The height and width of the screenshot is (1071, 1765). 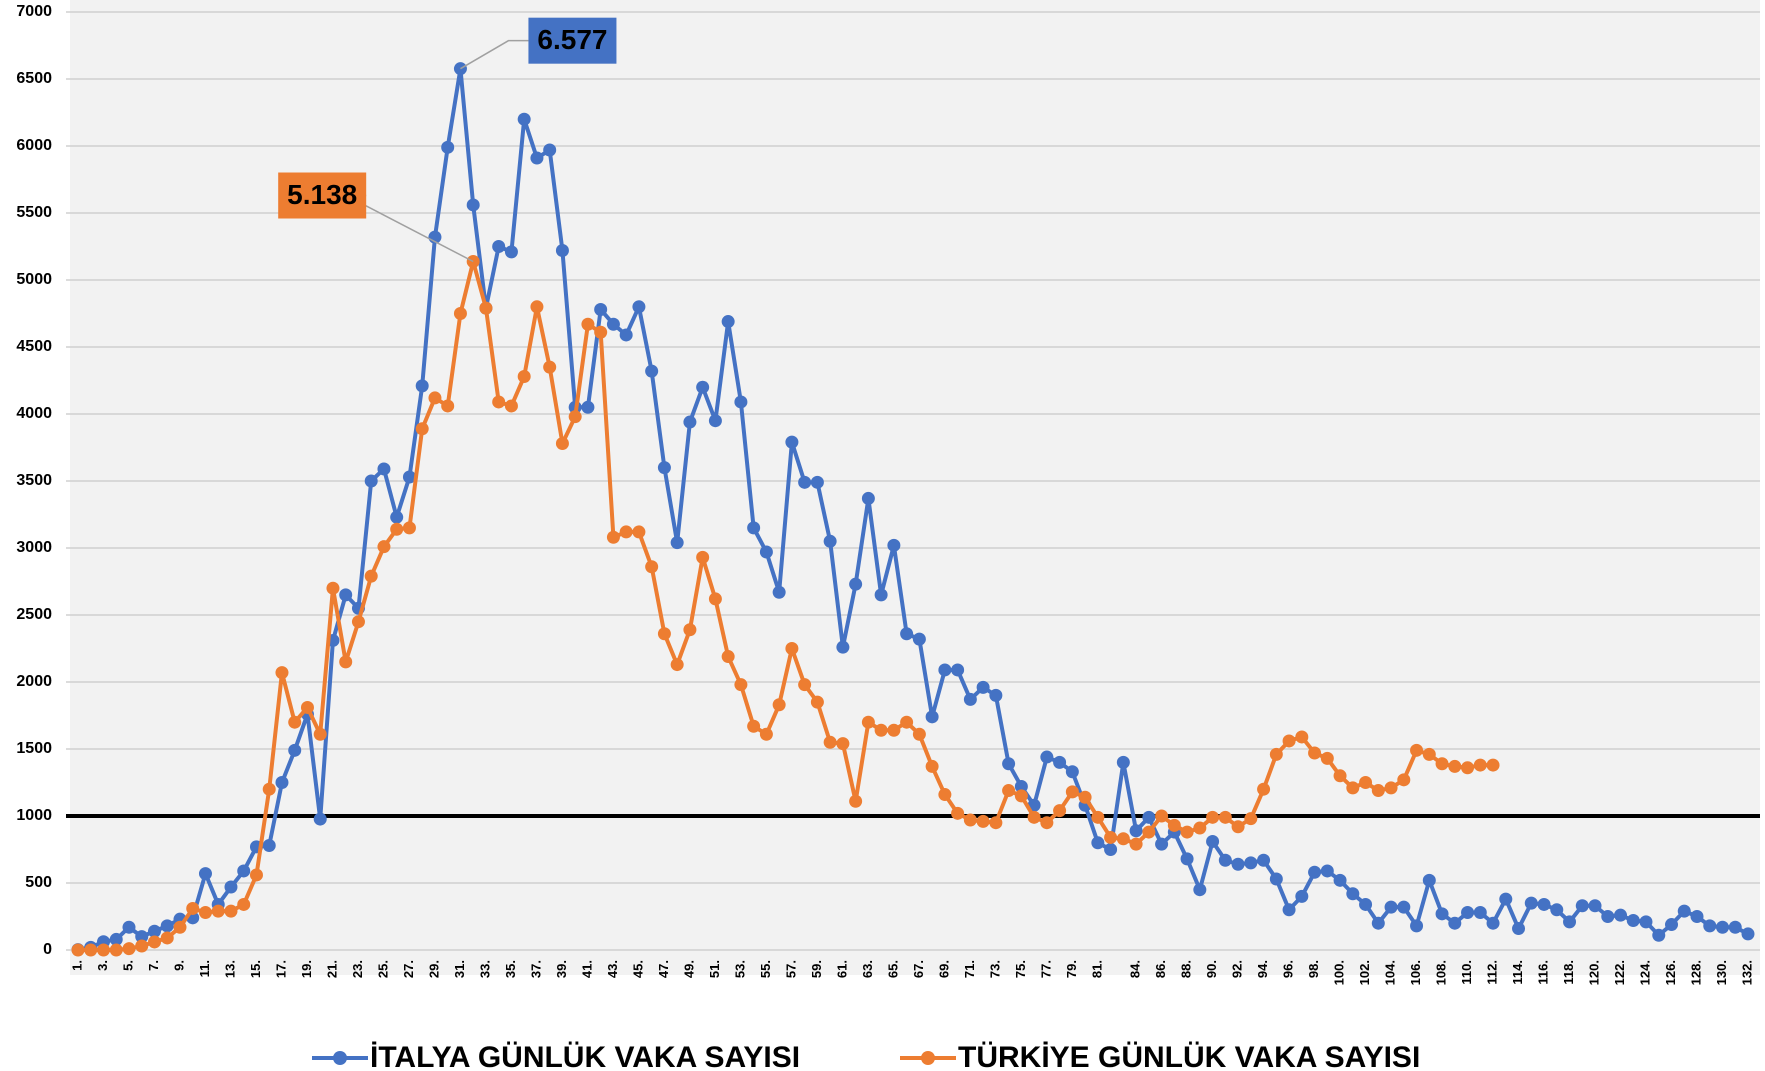 What do you see at coordinates (127, 965) in the screenshot?
I see `x-tick-label: 5.` at bounding box center [127, 965].